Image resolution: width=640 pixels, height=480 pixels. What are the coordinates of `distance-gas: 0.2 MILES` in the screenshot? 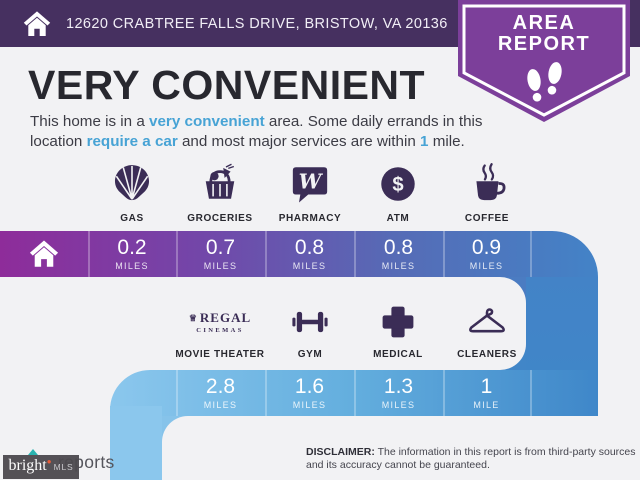 It's located at (132, 254).